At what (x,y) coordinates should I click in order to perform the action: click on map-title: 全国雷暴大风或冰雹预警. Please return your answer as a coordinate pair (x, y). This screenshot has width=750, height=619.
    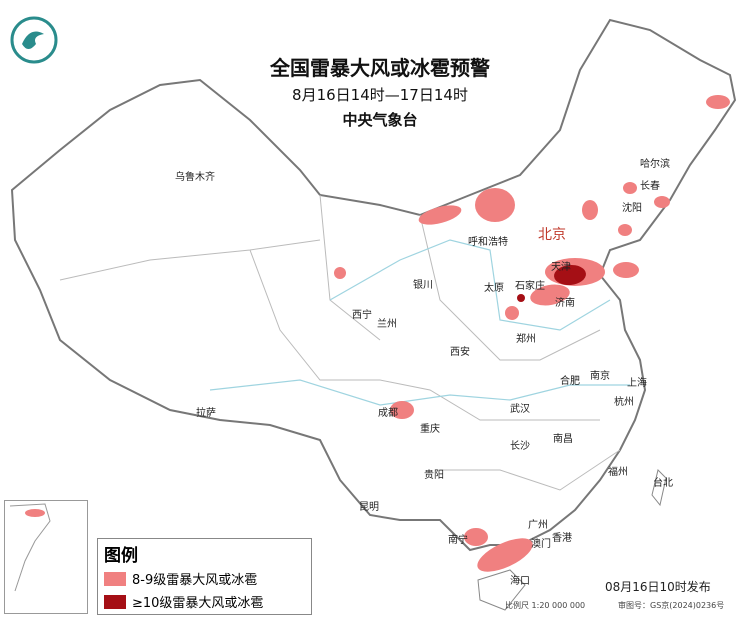
    Looking at the image, I should click on (380, 68).